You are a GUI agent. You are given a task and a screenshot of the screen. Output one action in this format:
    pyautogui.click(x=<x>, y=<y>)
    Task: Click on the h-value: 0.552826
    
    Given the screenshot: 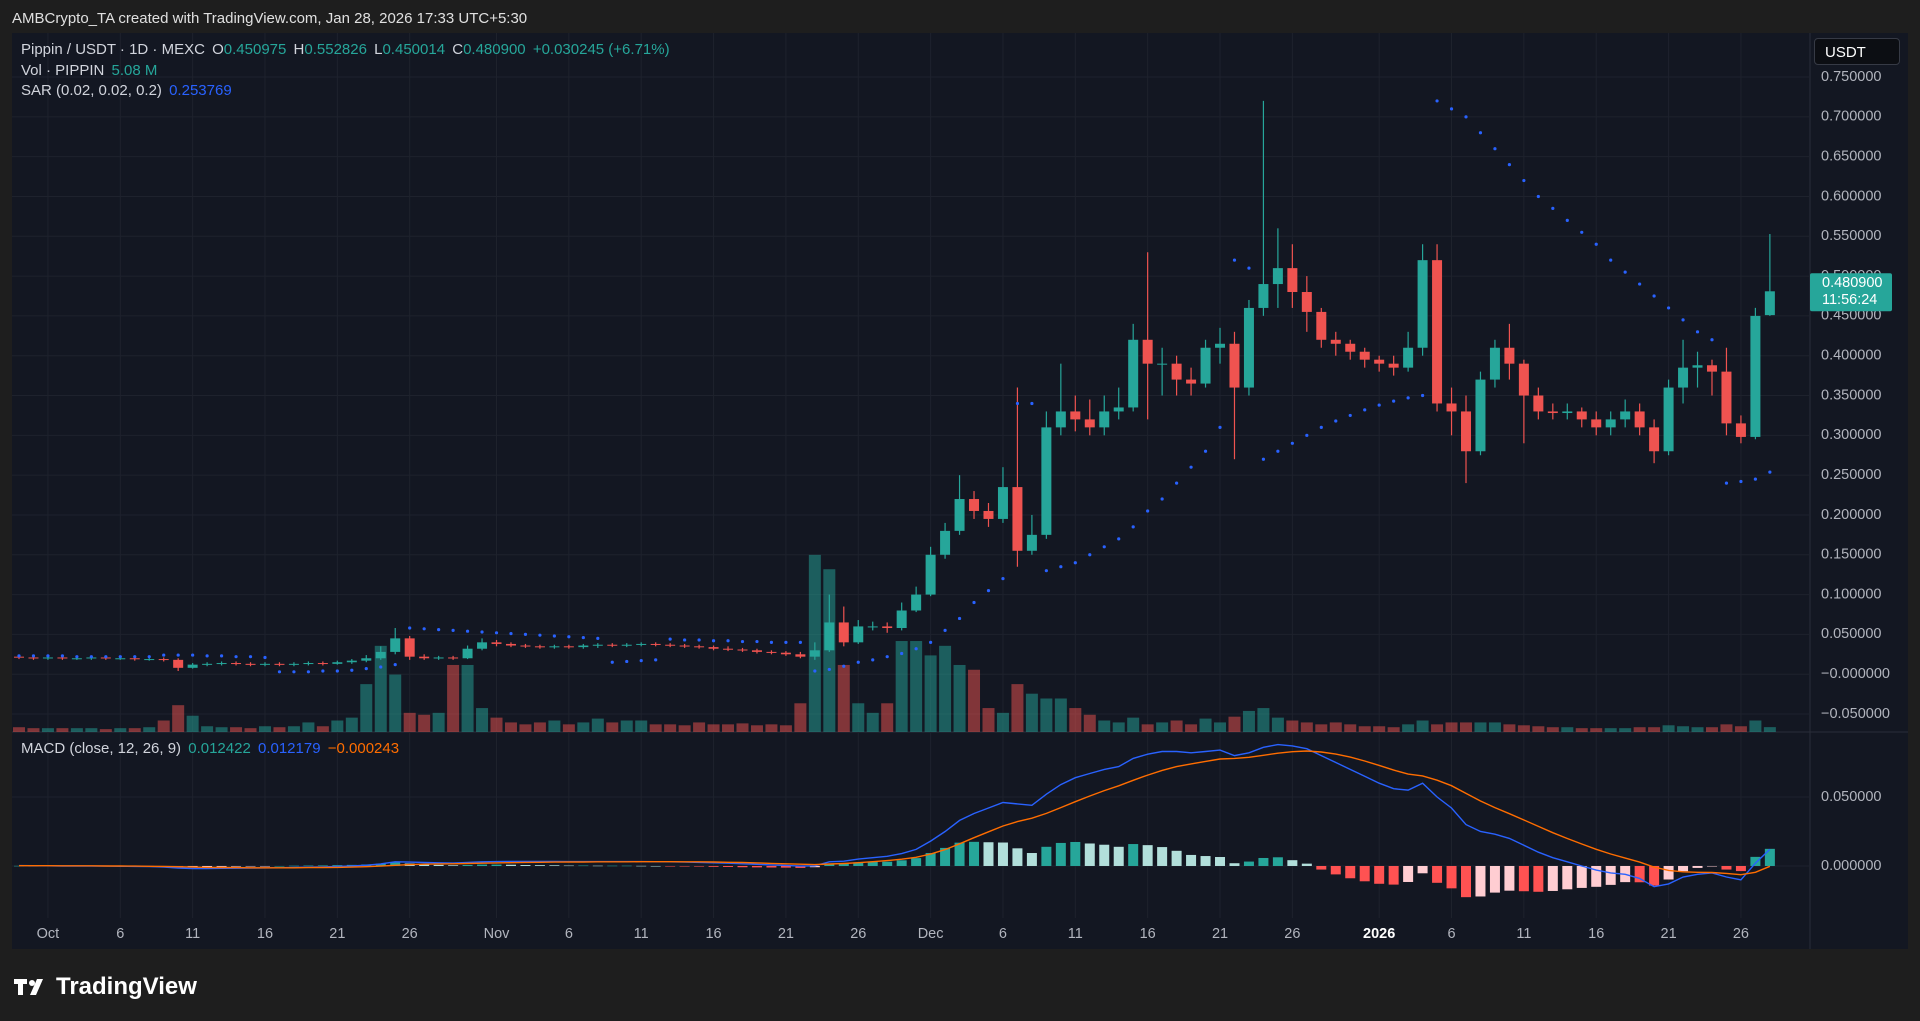 What is the action you would take?
    pyautogui.click(x=335, y=49)
    